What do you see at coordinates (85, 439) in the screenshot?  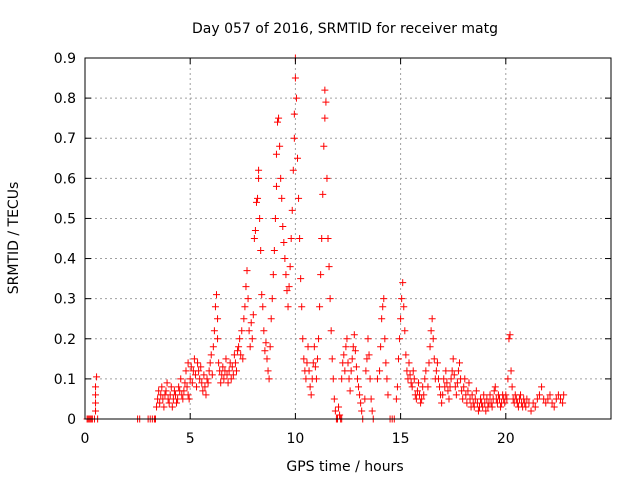 I see `x-tick-label: 0` at bounding box center [85, 439].